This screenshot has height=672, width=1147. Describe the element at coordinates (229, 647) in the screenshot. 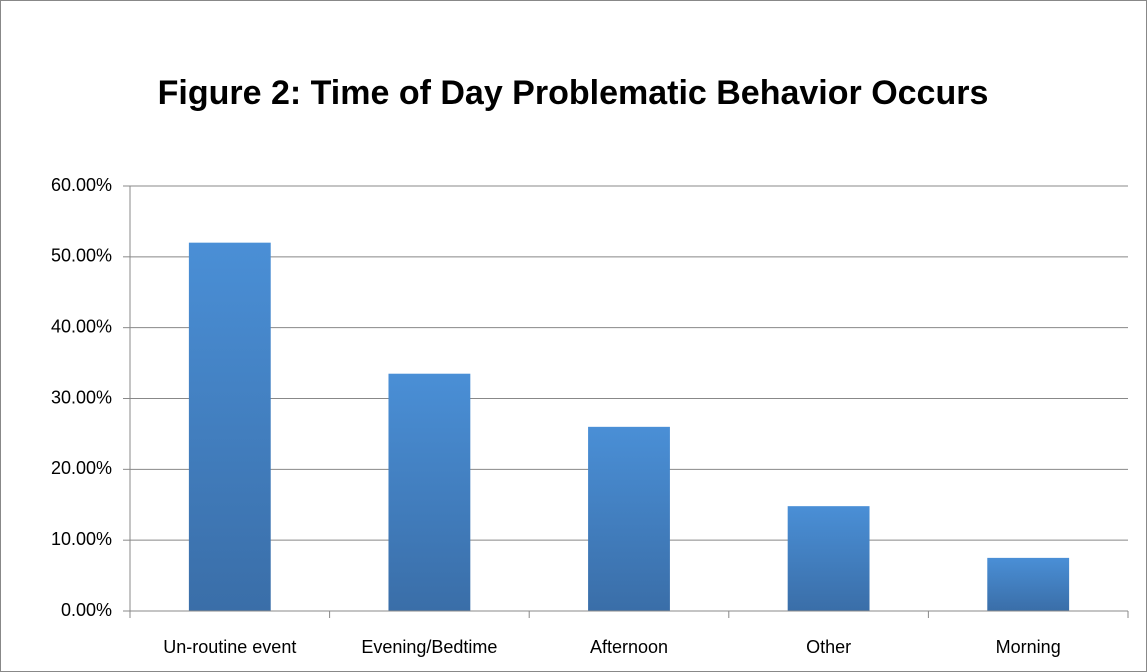

I see `x-tick-label: Un-routine event` at that location.